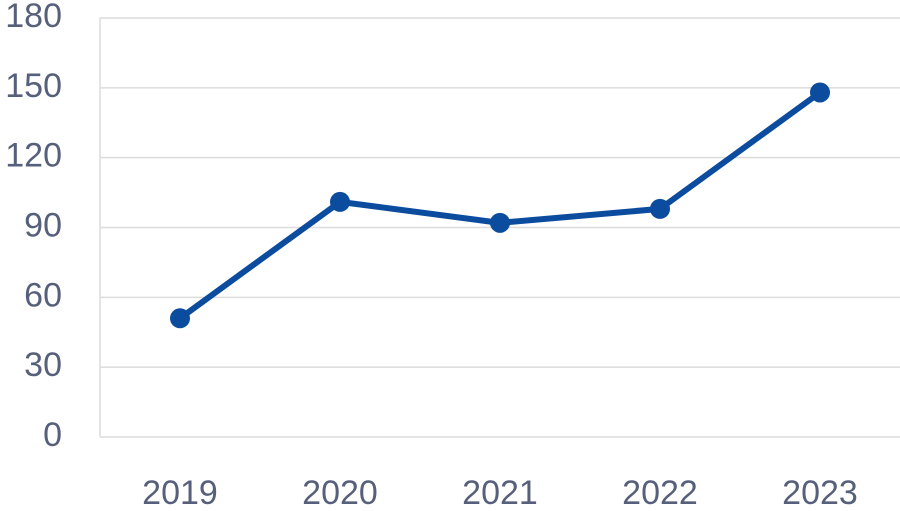 The image size is (900, 511). I want to click on y-tick-label: 180, so click(33, 17).